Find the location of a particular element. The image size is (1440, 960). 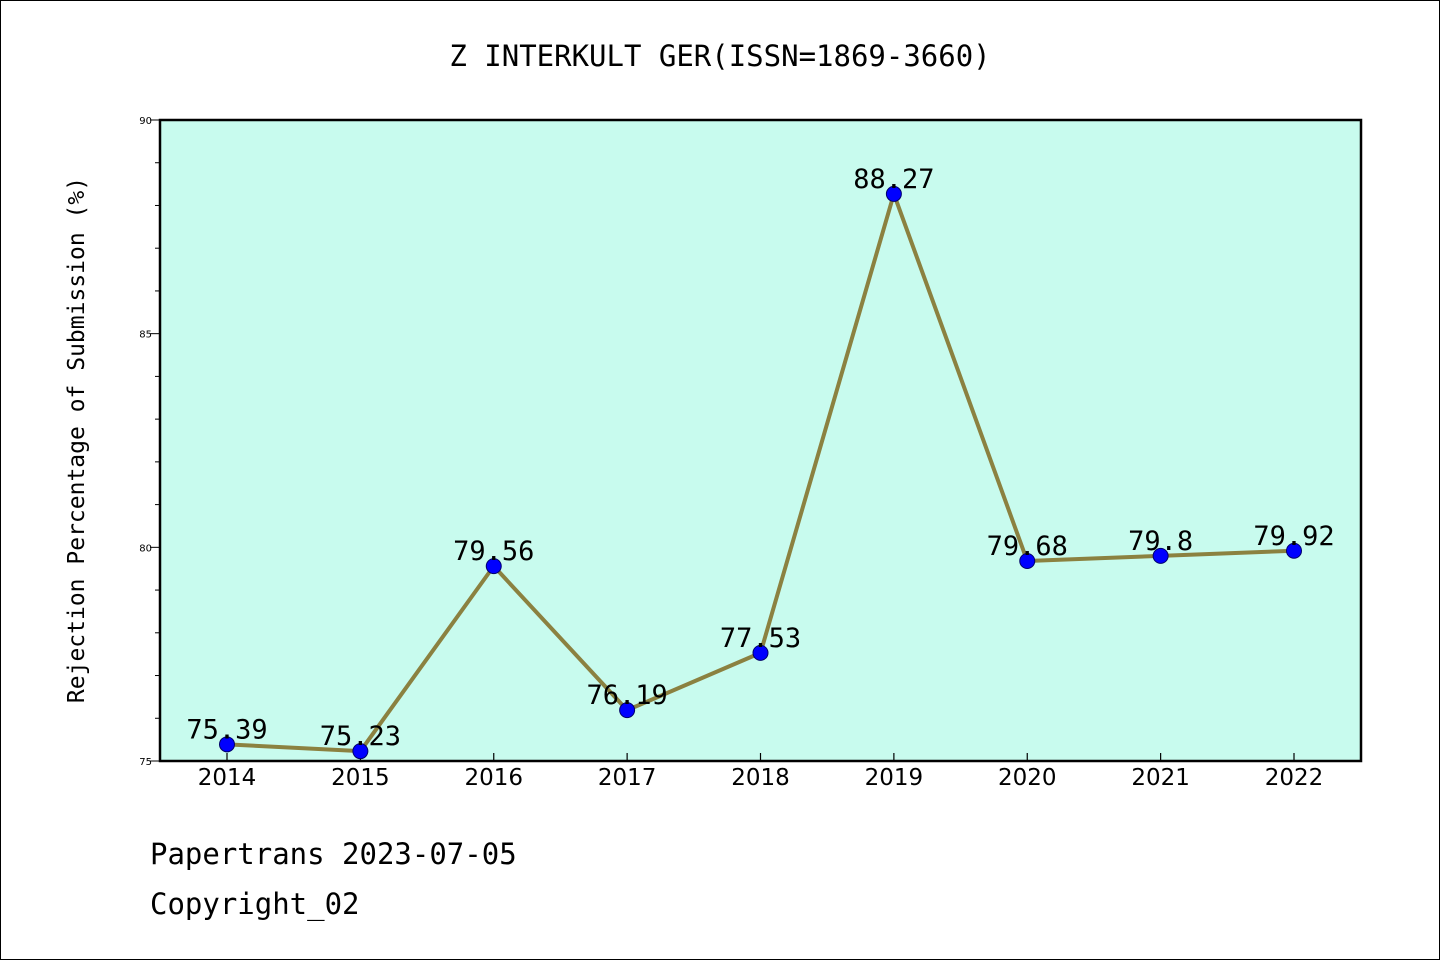

x-tick-label: 2016 is located at coordinates (493, 778).